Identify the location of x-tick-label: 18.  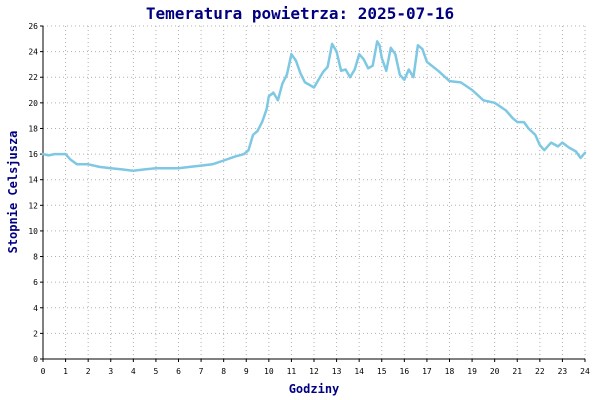
(450, 371).